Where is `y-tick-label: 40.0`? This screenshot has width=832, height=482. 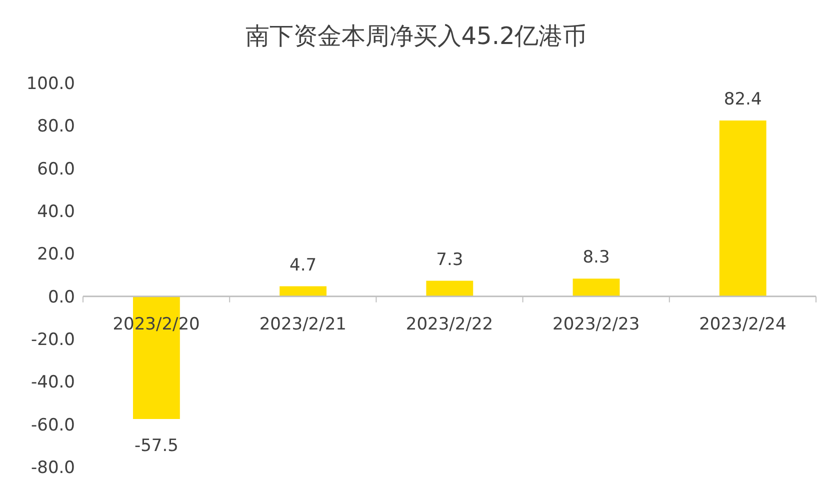
y-tick-label: 40.0 is located at coordinates (56, 212).